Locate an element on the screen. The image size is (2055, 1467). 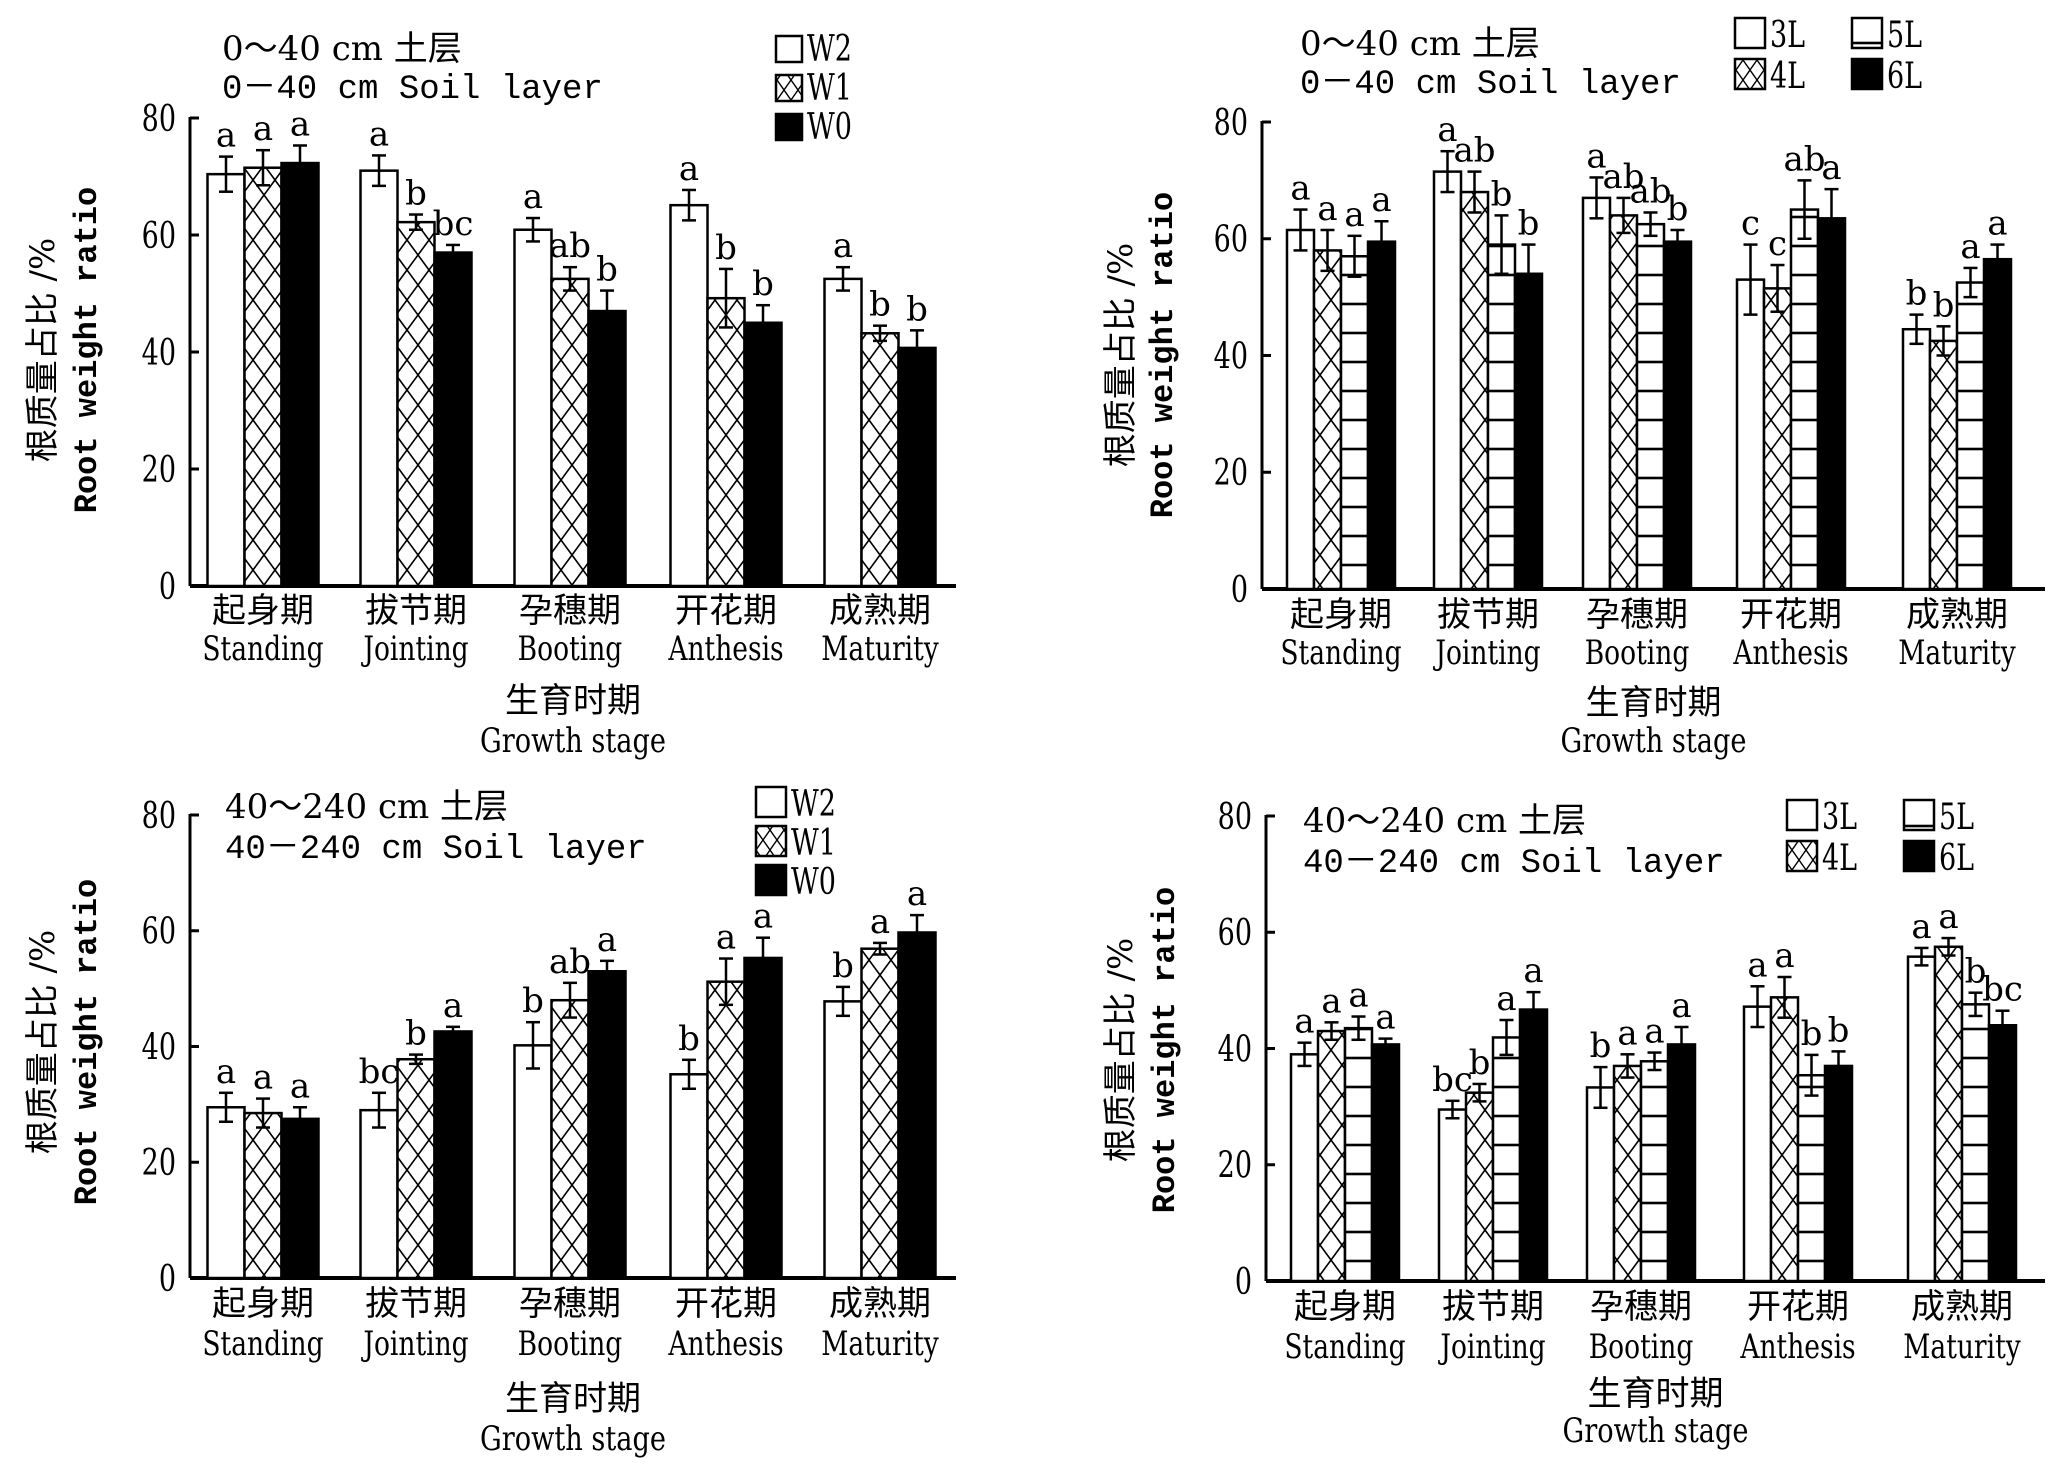
legend-label: W2 is located at coordinates (813, 803).